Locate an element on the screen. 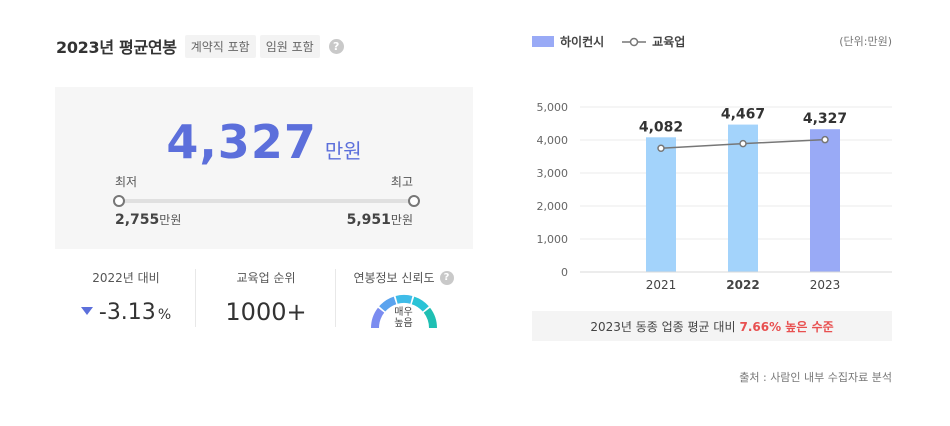  gauge-arc-icon is located at coordinates (403, 311).